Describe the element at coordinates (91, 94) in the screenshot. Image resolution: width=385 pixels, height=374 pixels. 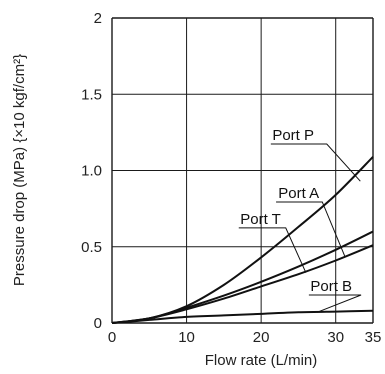
I see `y-tick-label: 1.5` at that location.